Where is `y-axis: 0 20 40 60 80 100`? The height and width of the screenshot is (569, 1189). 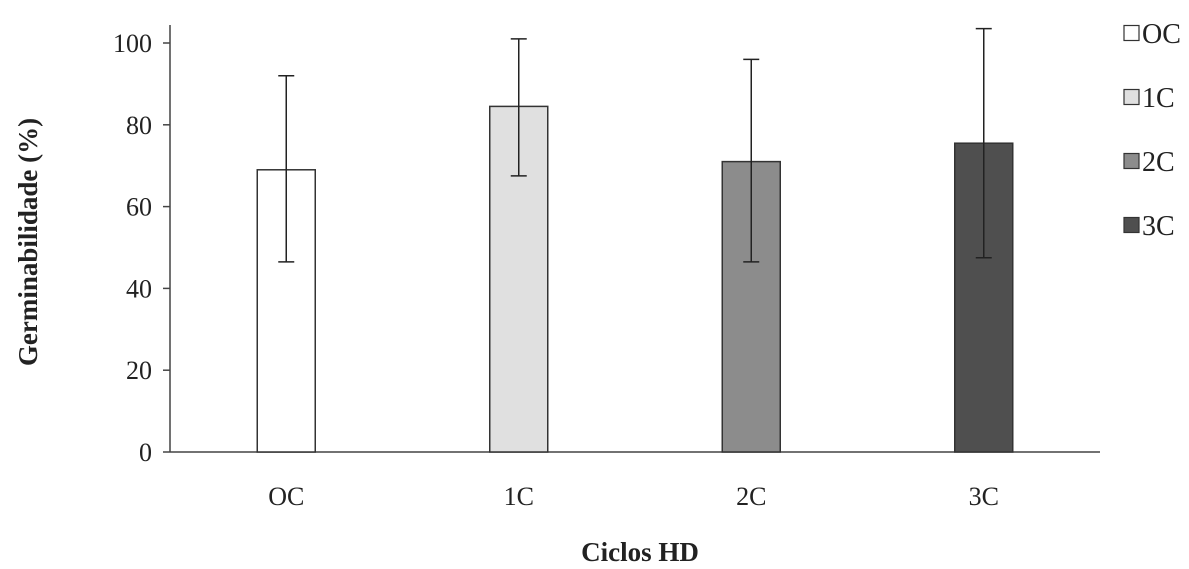 y-axis: 0 20 40 60 80 100 is located at coordinates (142, 246).